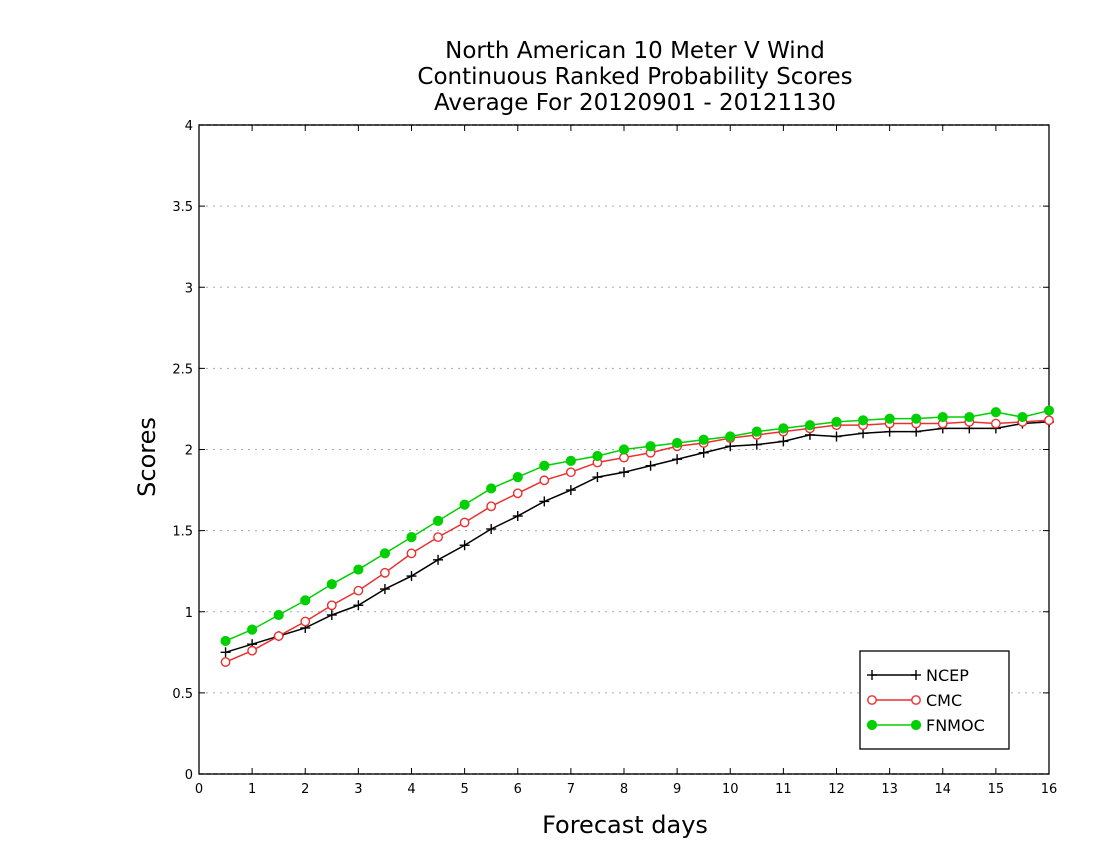 The image size is (1100, 850). I want to click on legend-label-ncep: NCEP, so click(947, 675).